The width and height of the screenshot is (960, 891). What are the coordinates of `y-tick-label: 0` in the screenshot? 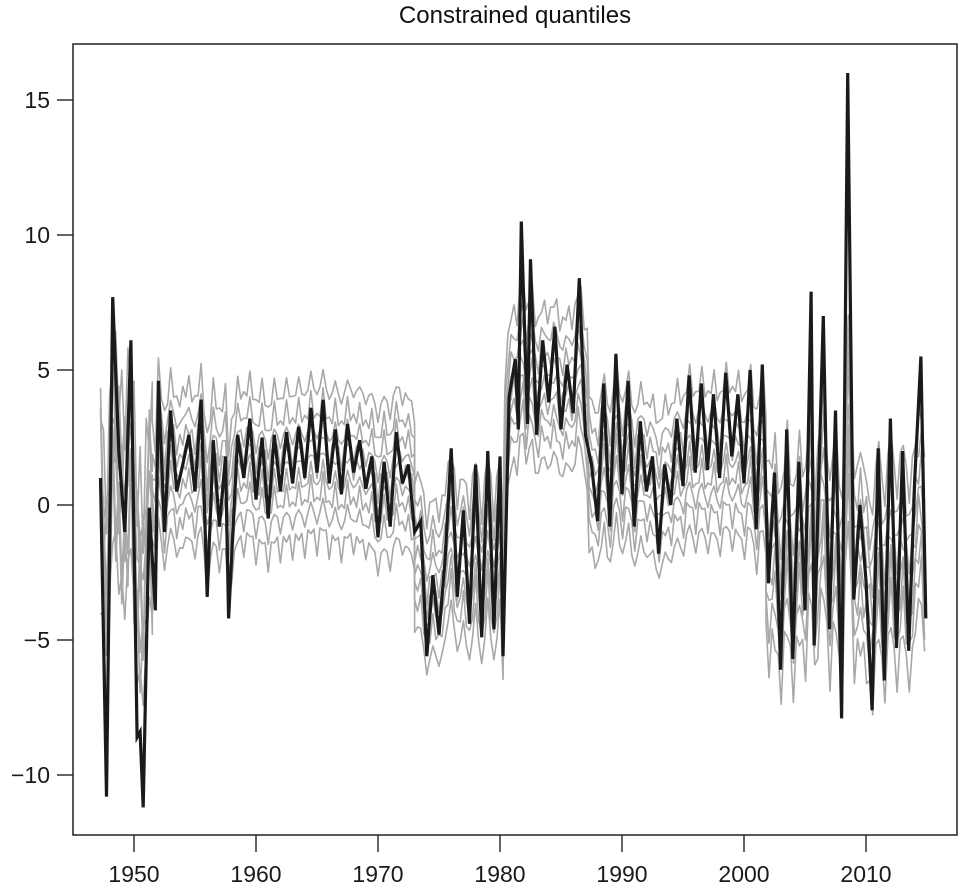 It's located at (43, 505).